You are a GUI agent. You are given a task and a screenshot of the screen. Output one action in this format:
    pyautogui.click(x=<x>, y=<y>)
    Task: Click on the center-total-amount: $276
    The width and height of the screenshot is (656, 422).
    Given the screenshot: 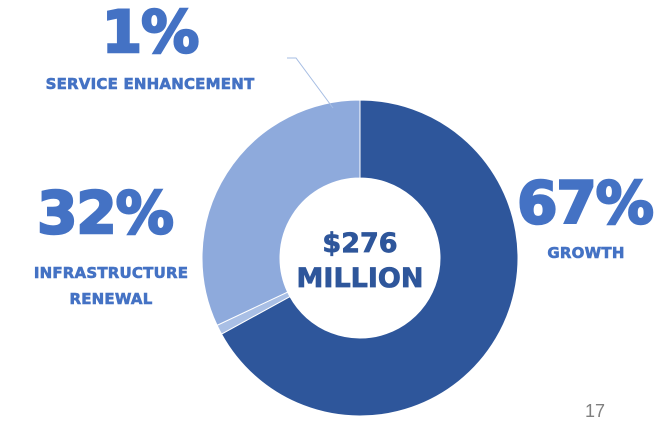 What is the action you would take?
    pyautogui.click(x=360, y=244)
    